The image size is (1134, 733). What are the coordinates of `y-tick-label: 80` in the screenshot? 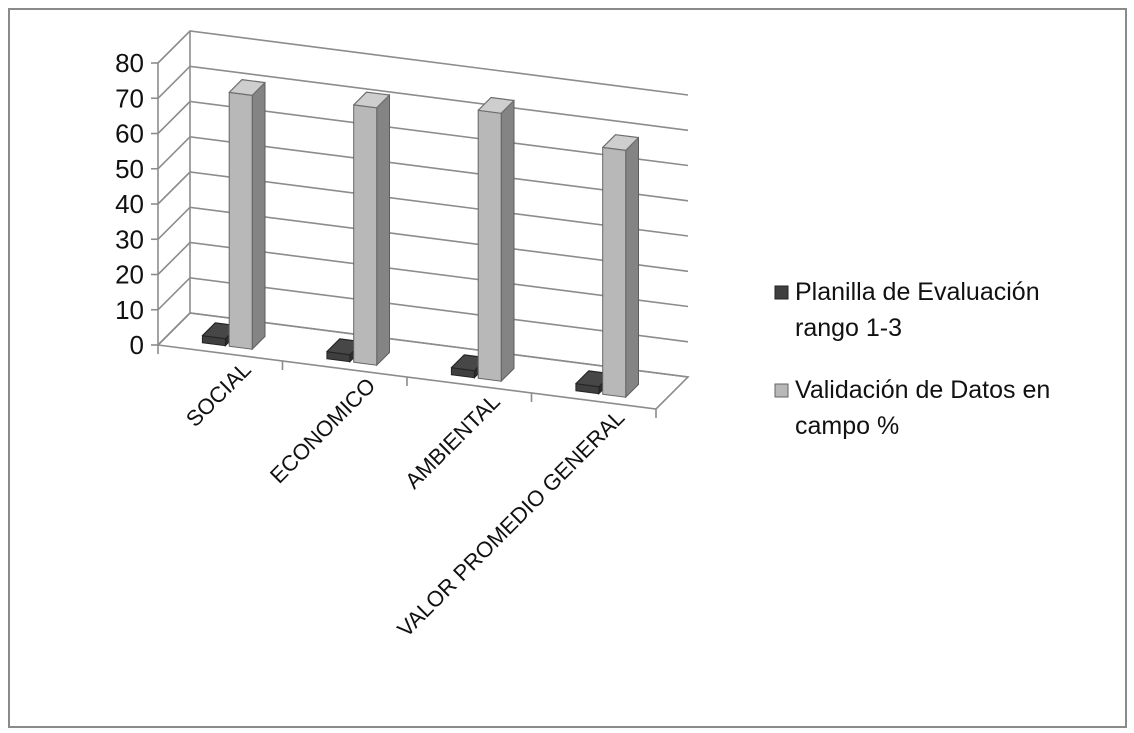 It's located at (129, 63).